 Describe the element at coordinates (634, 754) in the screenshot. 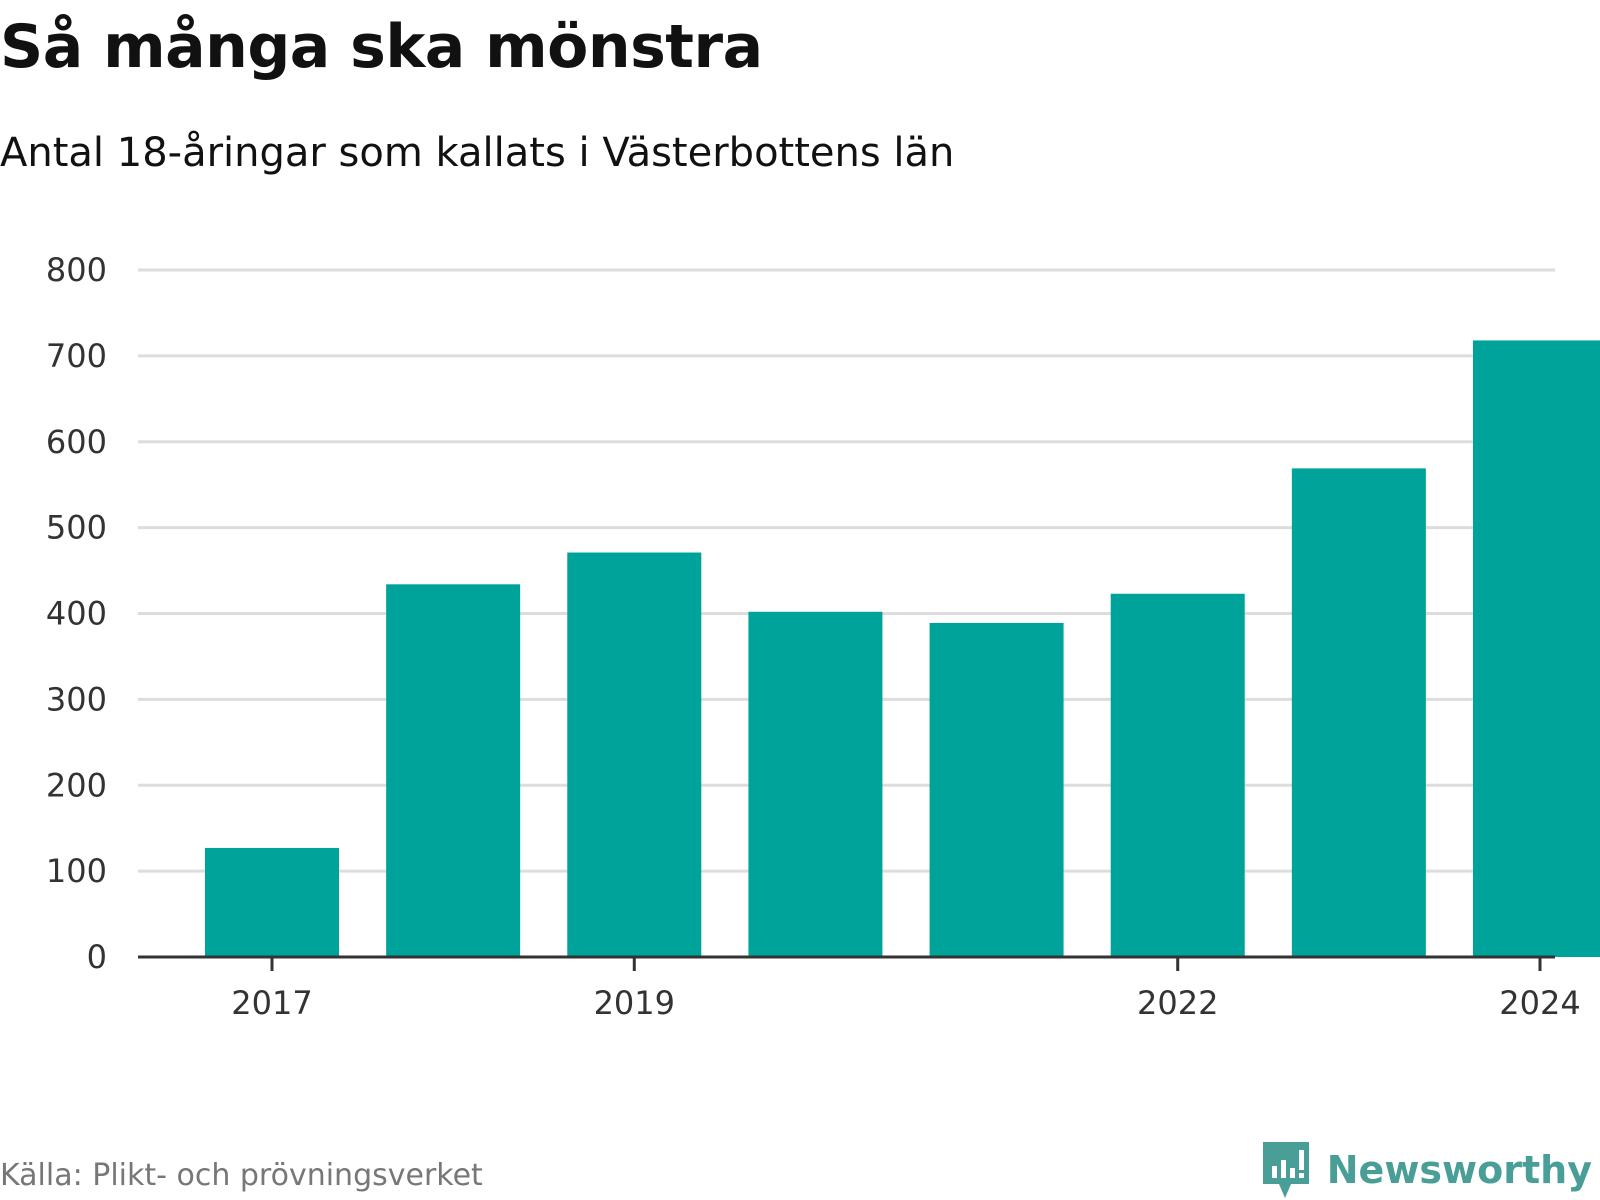

I see `bar-2019` at that location.